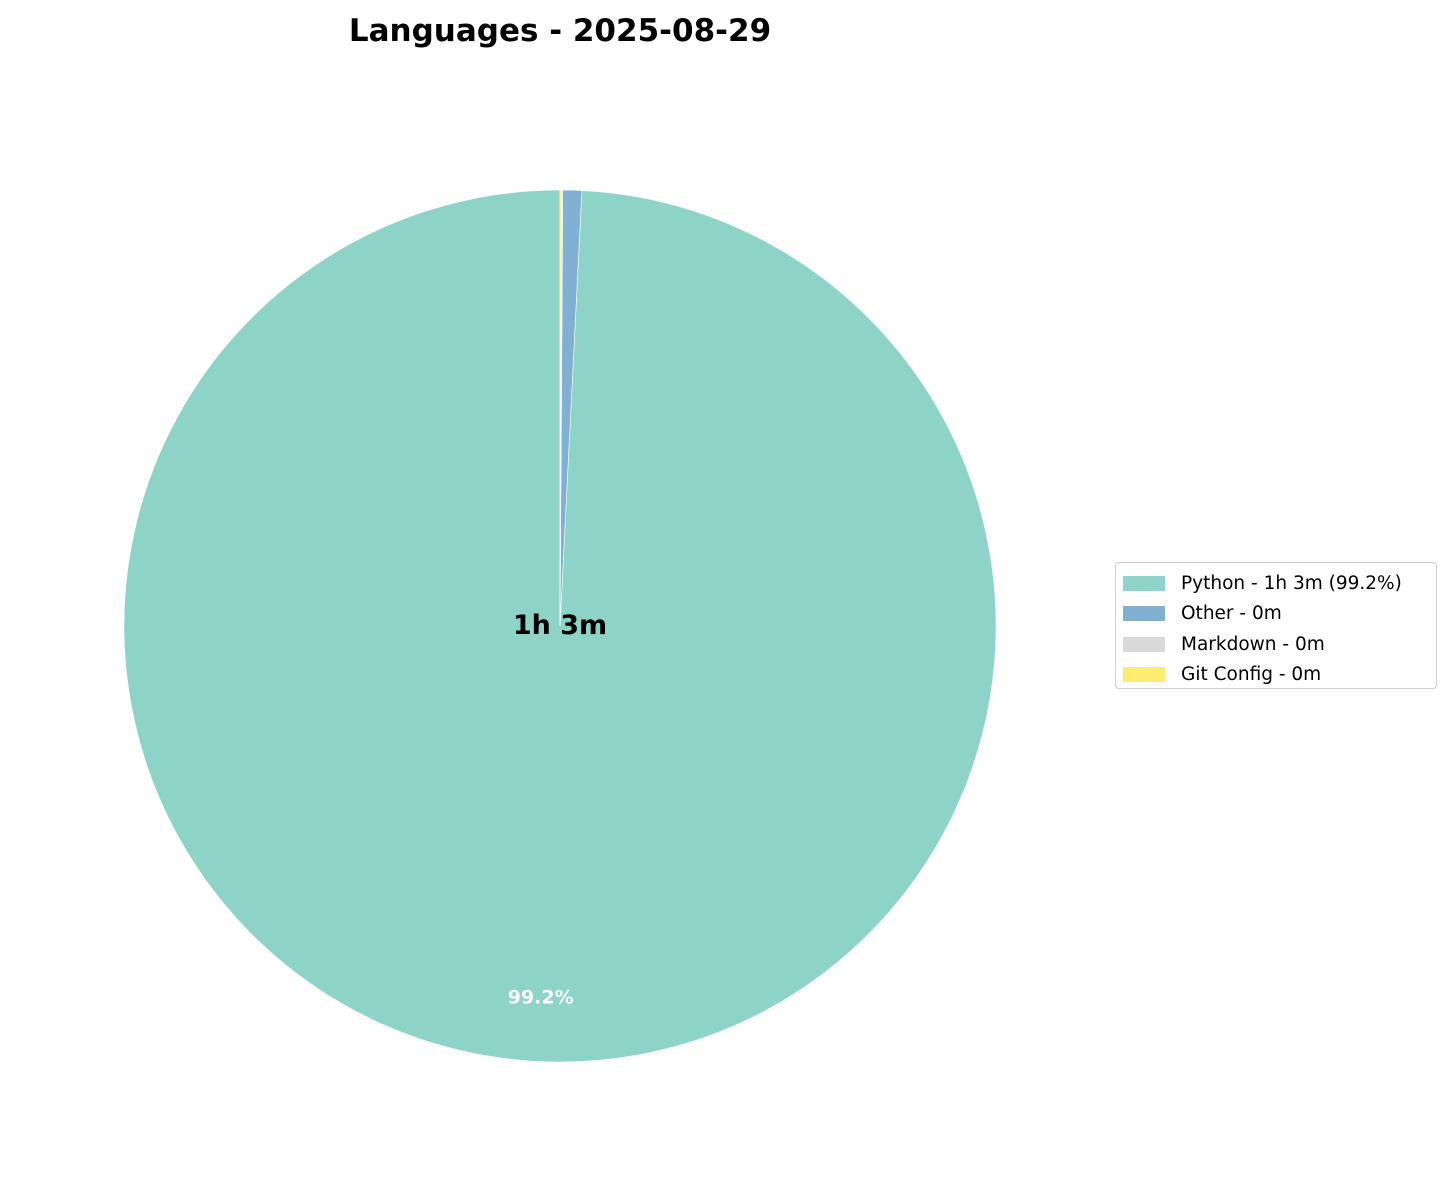  I want to click on legend-item-other: Other - 0m, so click(1279, 614).